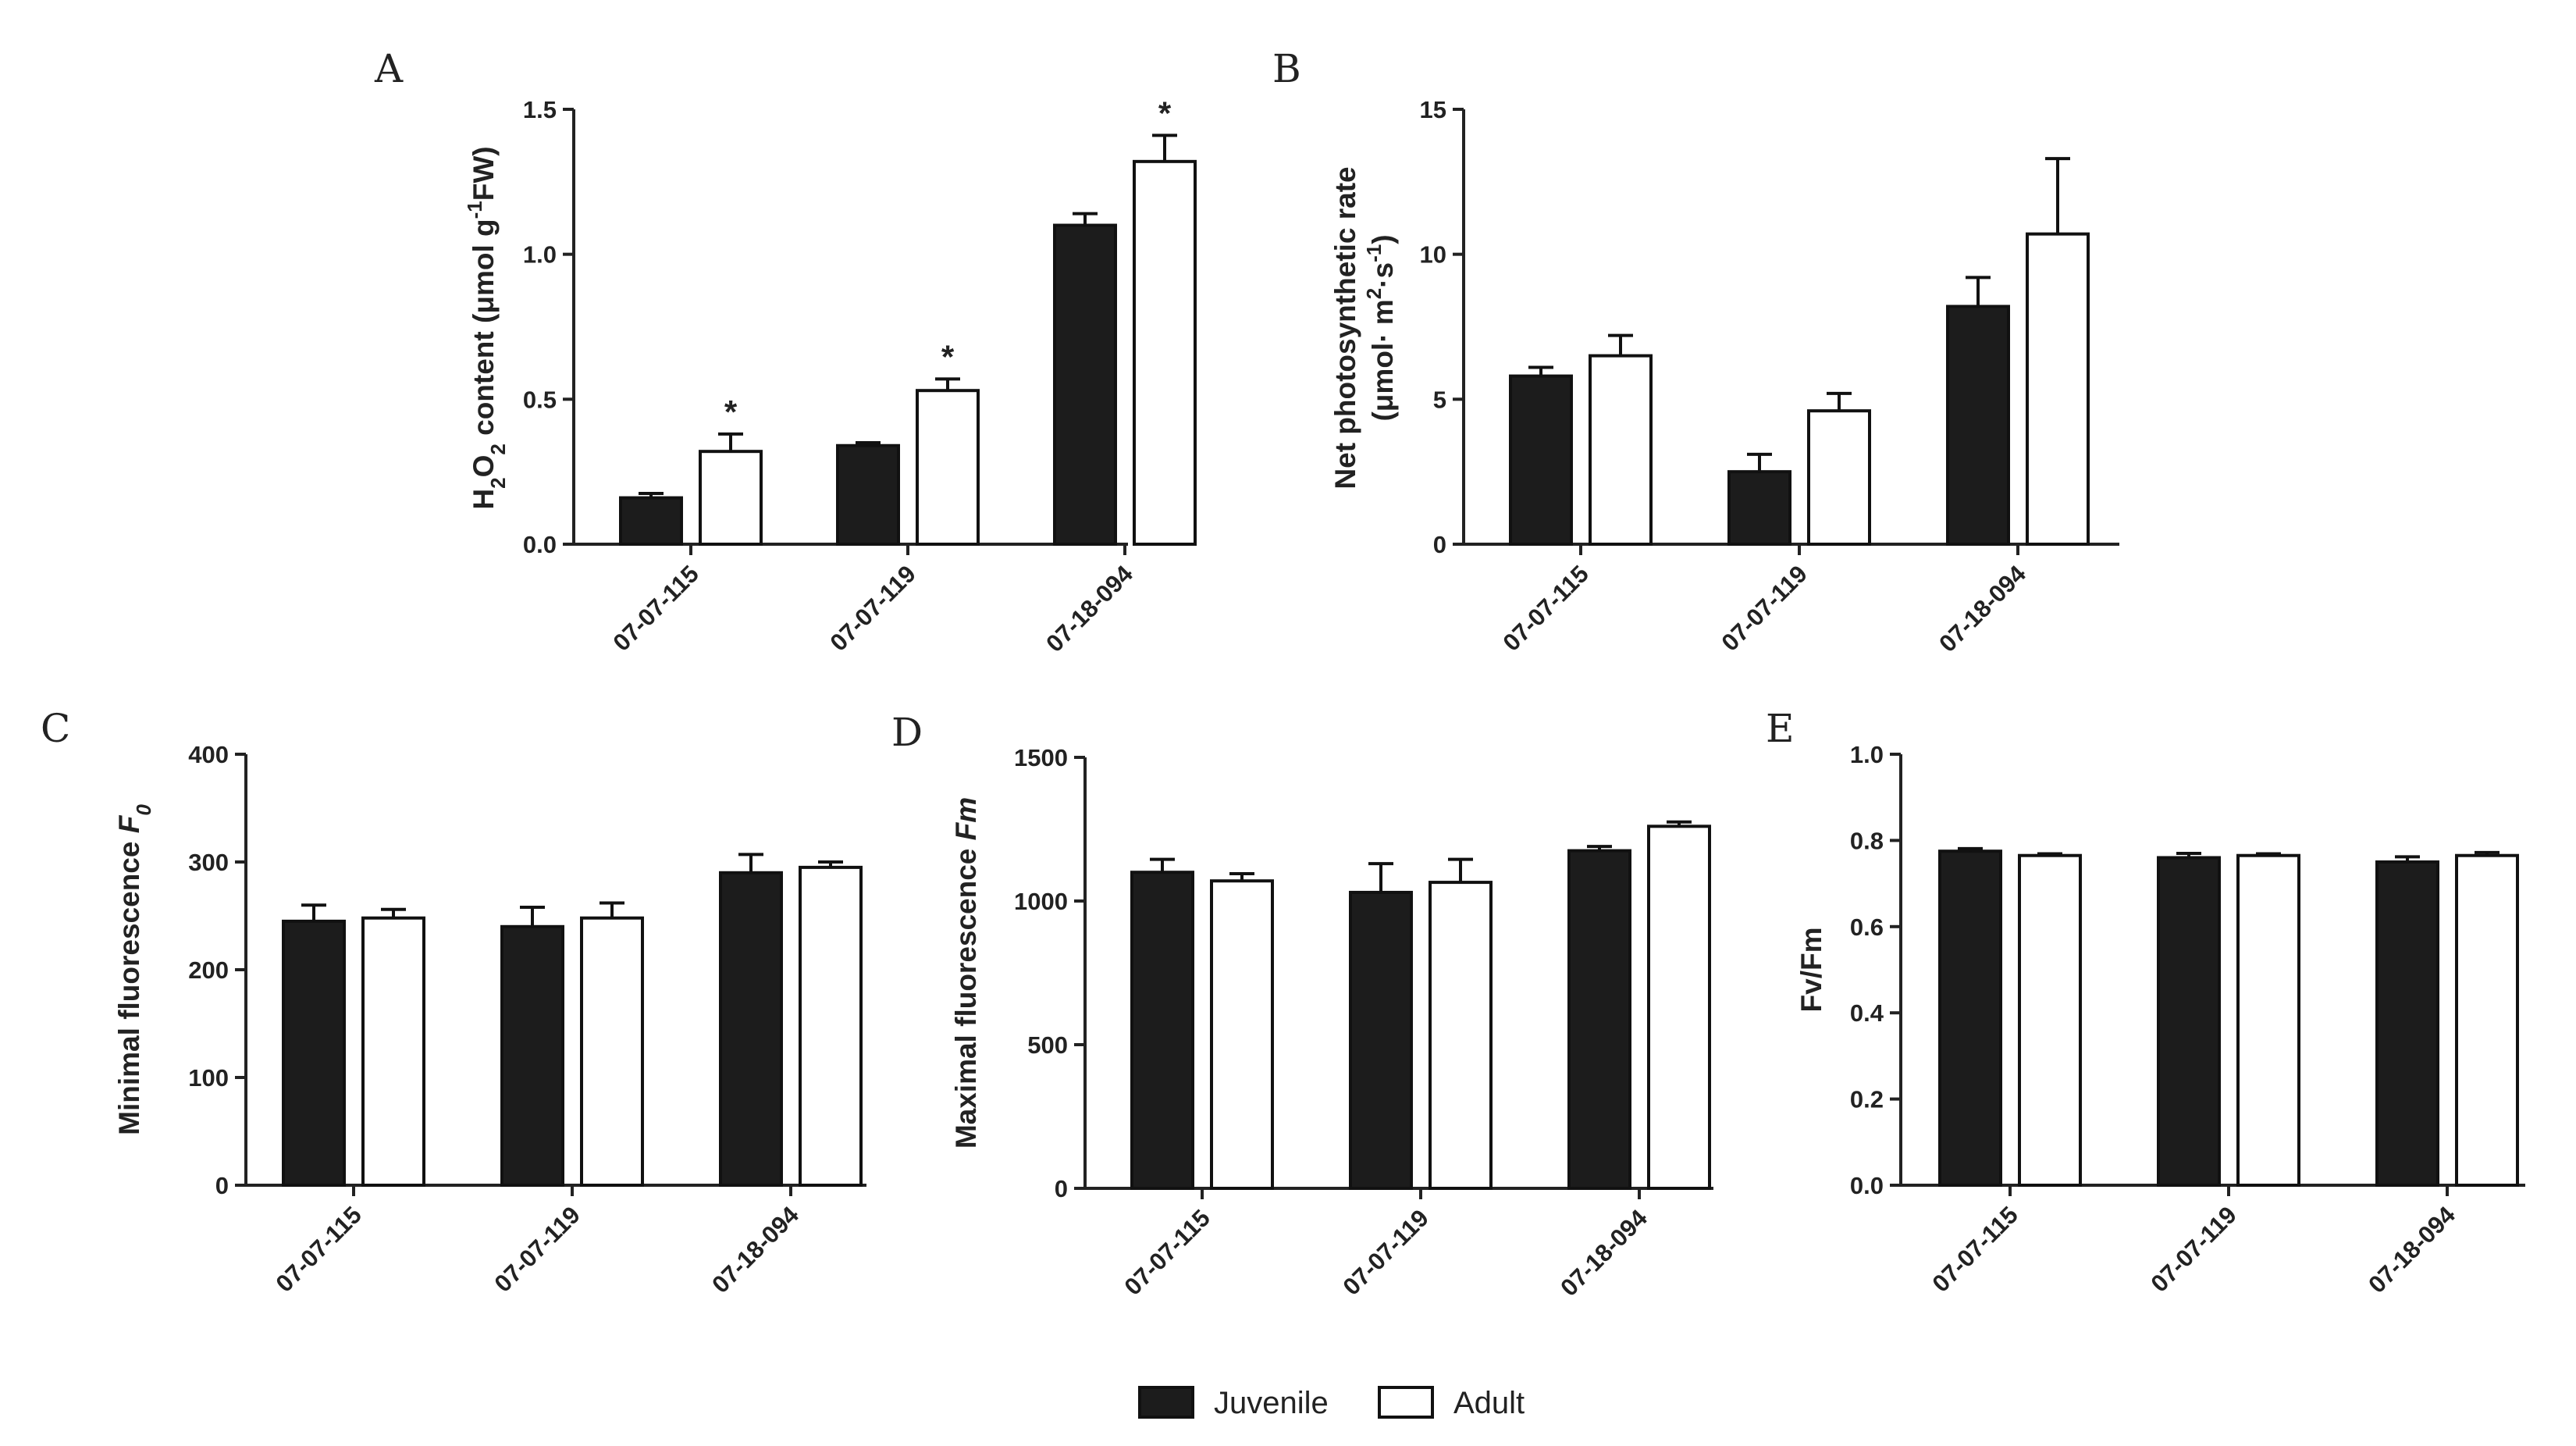 The height and width of the screenshot is (1446, 2576). Describe the element at coordinates (486, 327) in the screenshot. I see `y-axis-title: H2O2 content (μmol g-1FW)` at that location.